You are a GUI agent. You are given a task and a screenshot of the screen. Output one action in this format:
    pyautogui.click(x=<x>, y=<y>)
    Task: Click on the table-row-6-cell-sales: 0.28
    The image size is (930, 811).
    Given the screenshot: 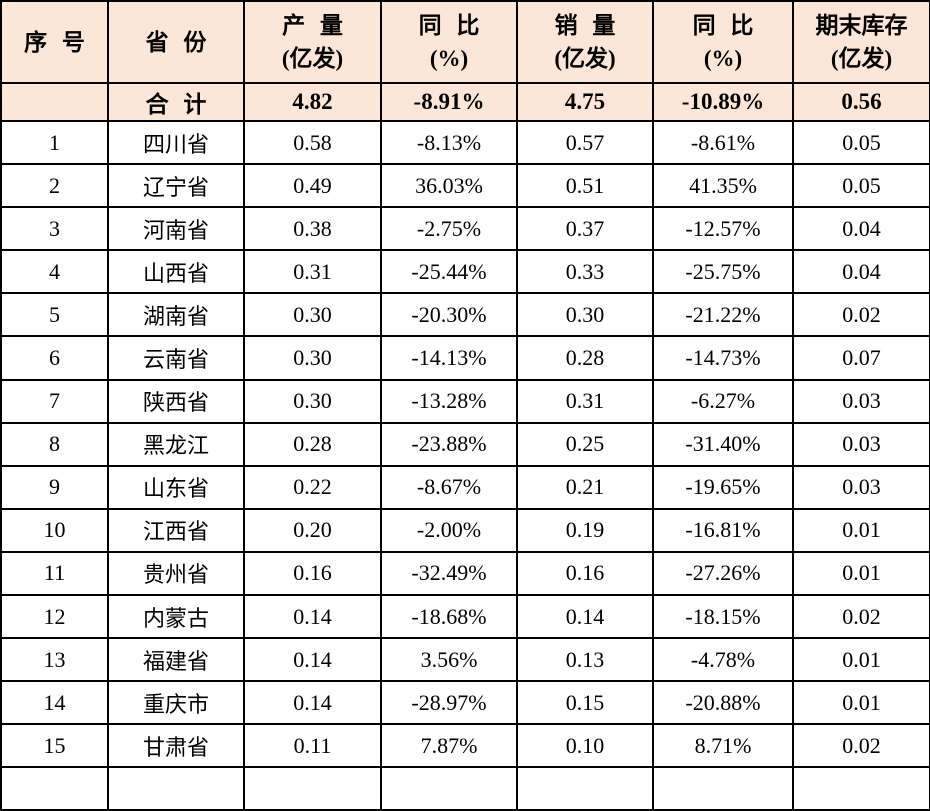 What is the action you would take?
    pyautogui.click(x=585, y=358)
    